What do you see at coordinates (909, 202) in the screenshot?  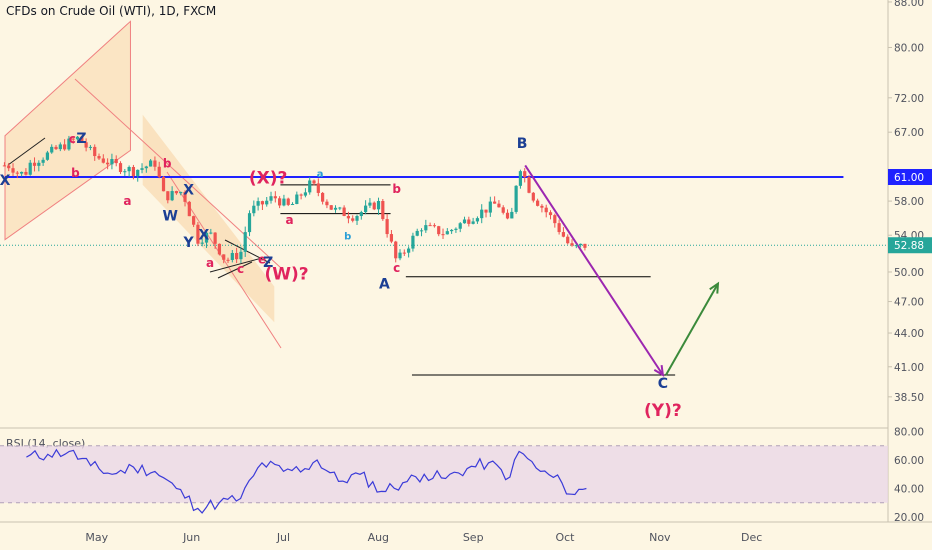 I see `price-tick: 58.00` at bounding box center [909, 202].